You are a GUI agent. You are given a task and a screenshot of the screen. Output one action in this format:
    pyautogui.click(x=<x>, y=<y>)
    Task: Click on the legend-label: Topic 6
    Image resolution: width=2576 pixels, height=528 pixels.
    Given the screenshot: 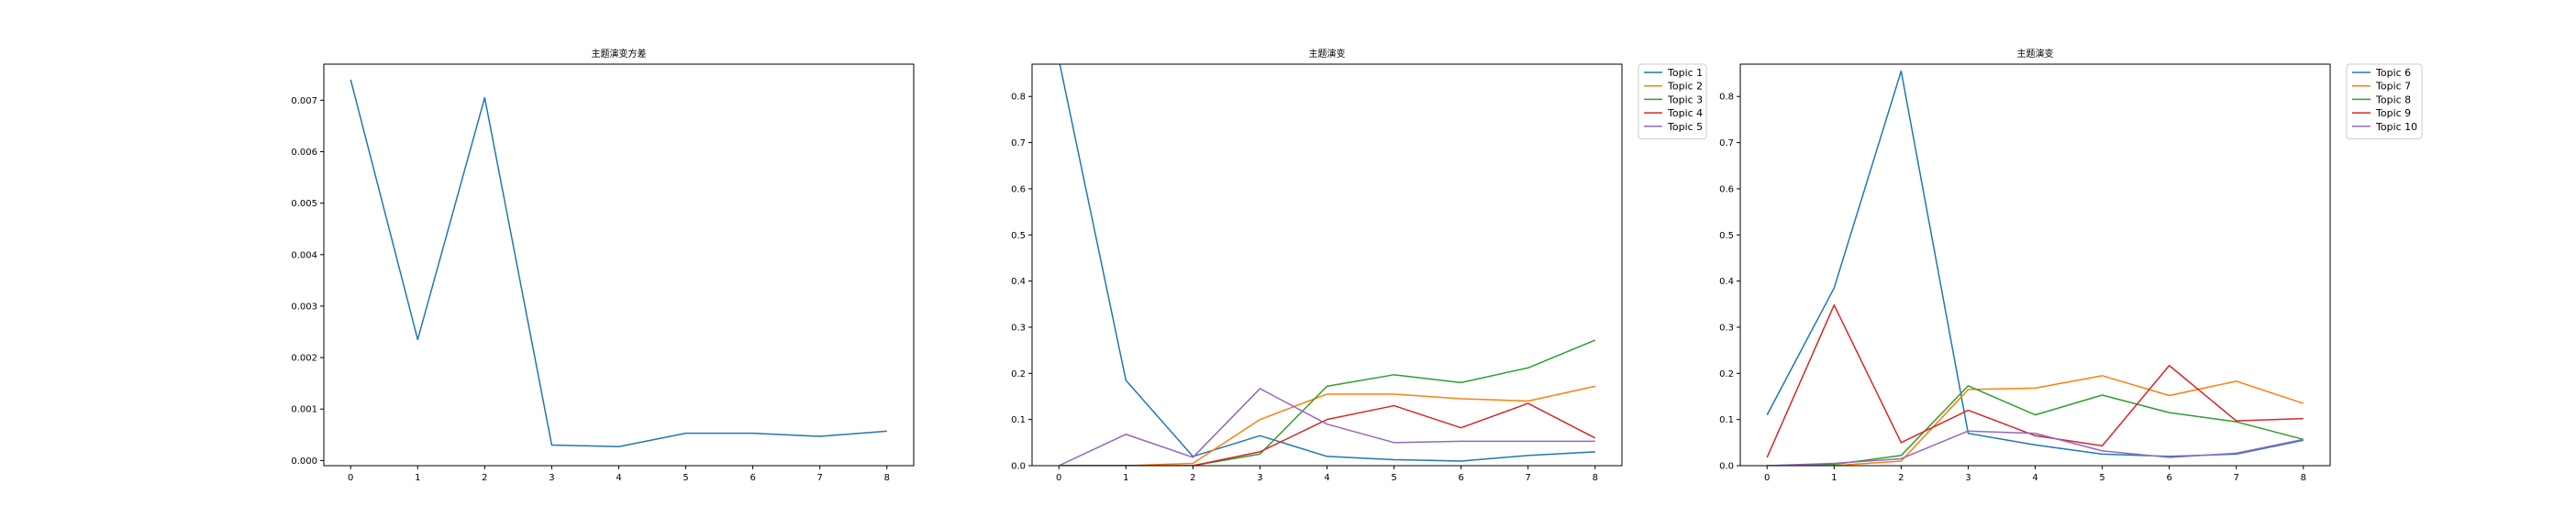 What is the action you would take?
    pyautogui.click(x=2393, y=73)
    